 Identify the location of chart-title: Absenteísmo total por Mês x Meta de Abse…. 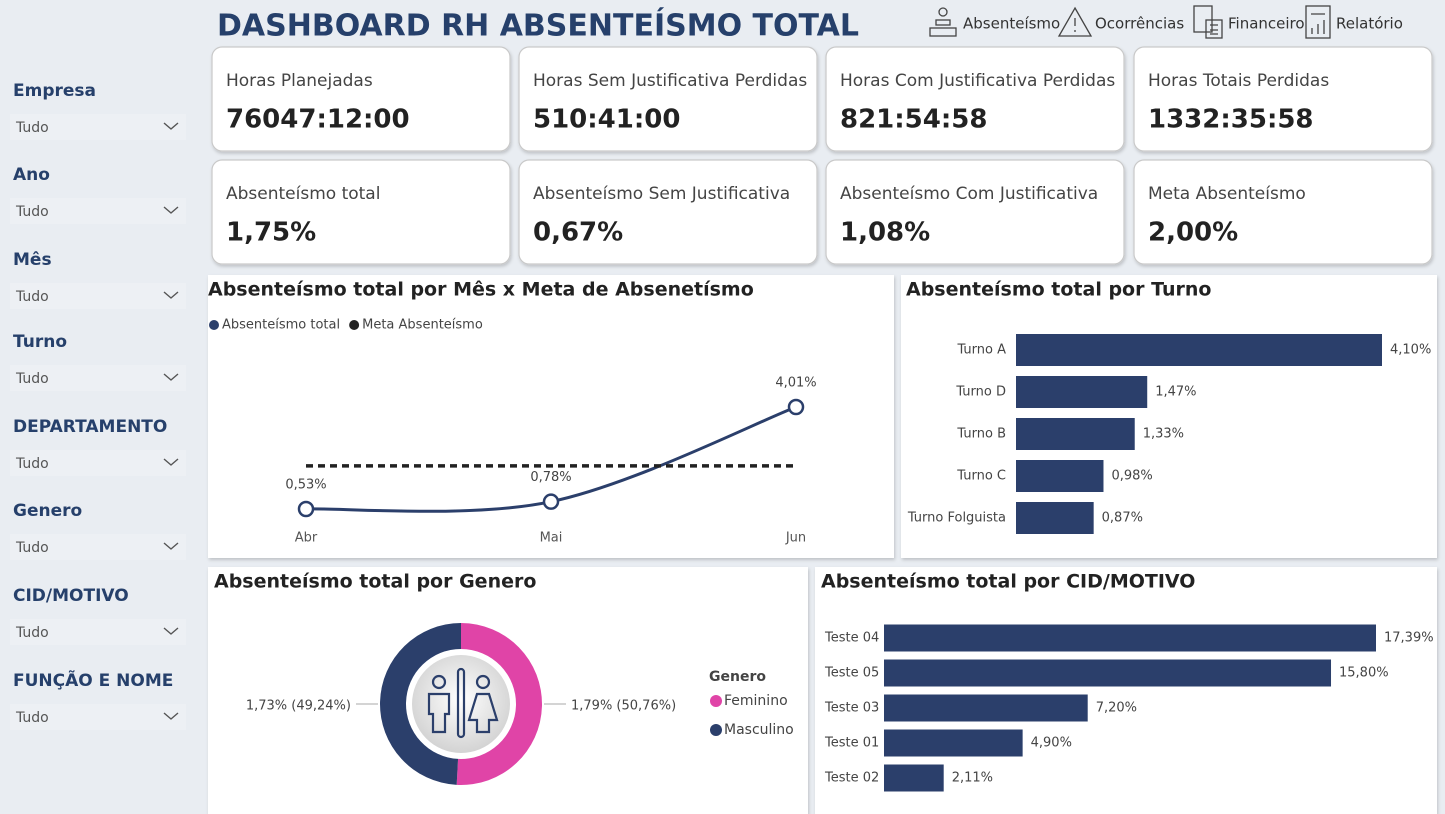
(481, 290).